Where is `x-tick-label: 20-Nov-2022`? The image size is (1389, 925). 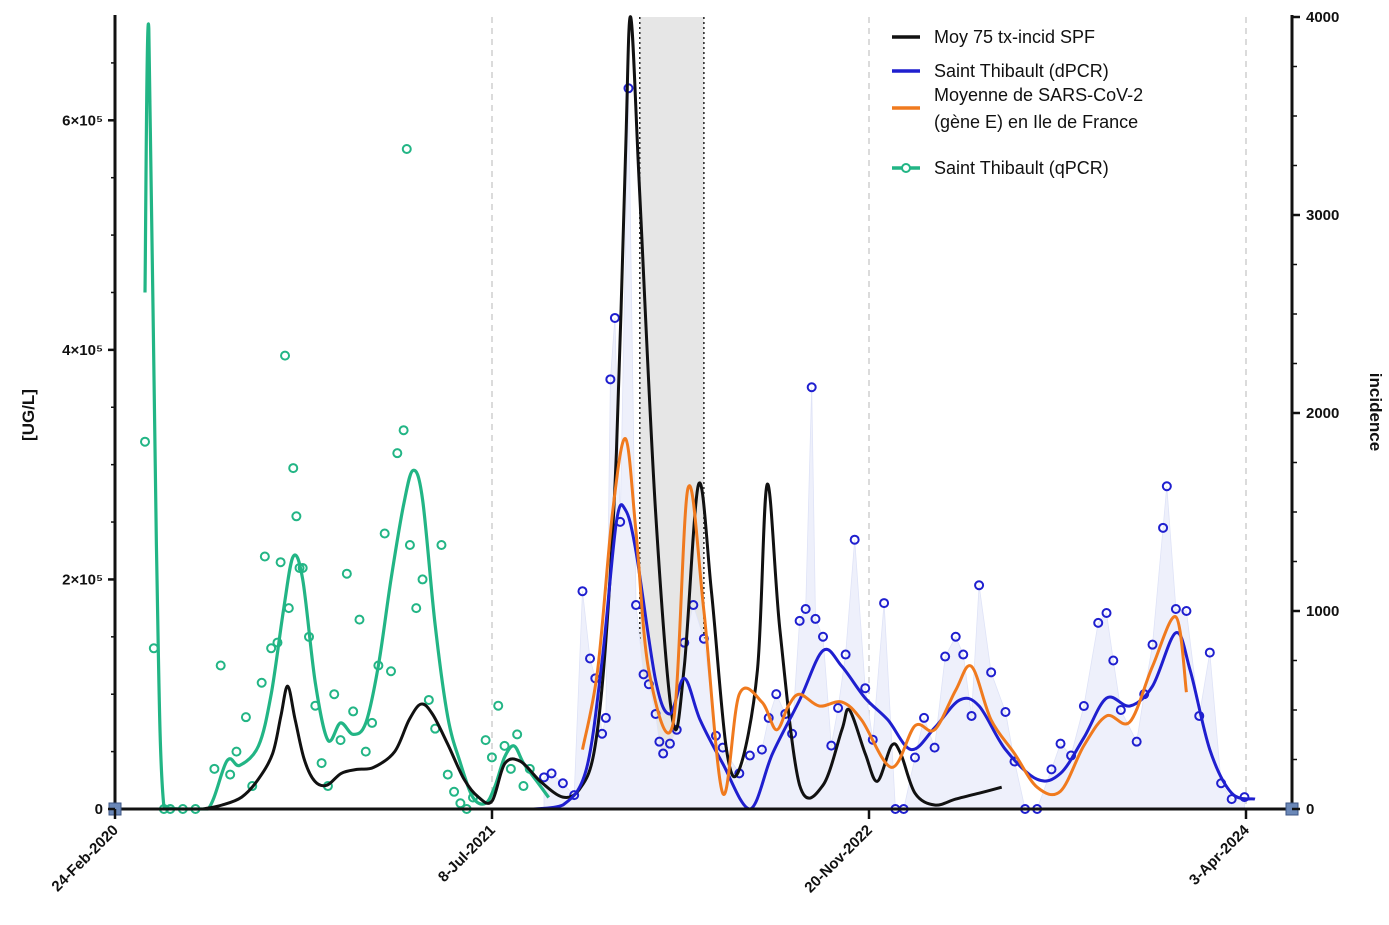 x-tick-label: 20-Nov-2022 is located at coordinates (838, 859).